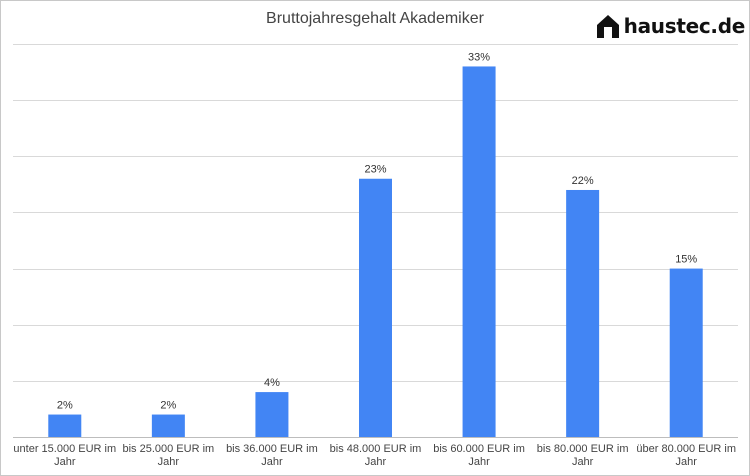 The width and height of the screenshot is (750, 476). Describe the element at coordinates (375, 170) in the screenshot. I see `data-label: 23%` at that location.